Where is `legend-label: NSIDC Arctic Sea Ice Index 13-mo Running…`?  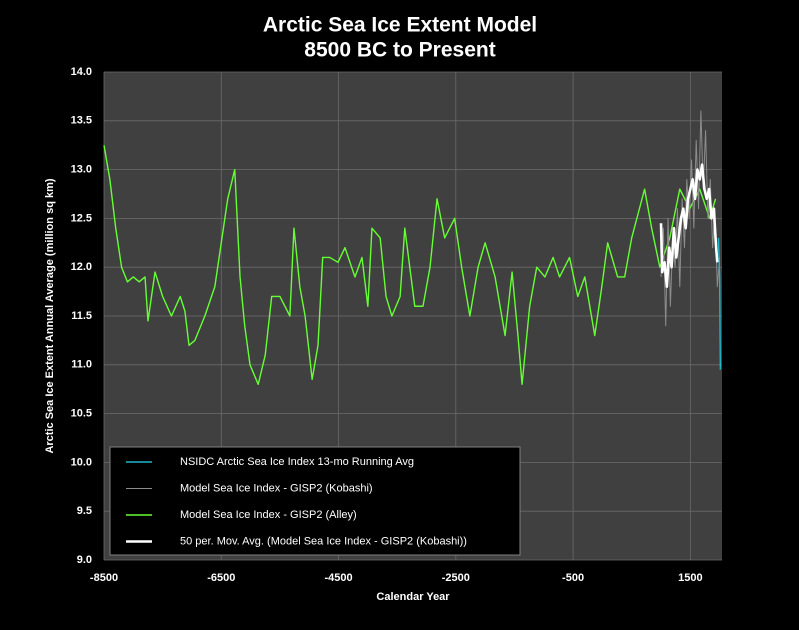
legend-label: NSIDC Arctic Sea Ice Index 13-mo Running… is located at coordinates (297, 462).